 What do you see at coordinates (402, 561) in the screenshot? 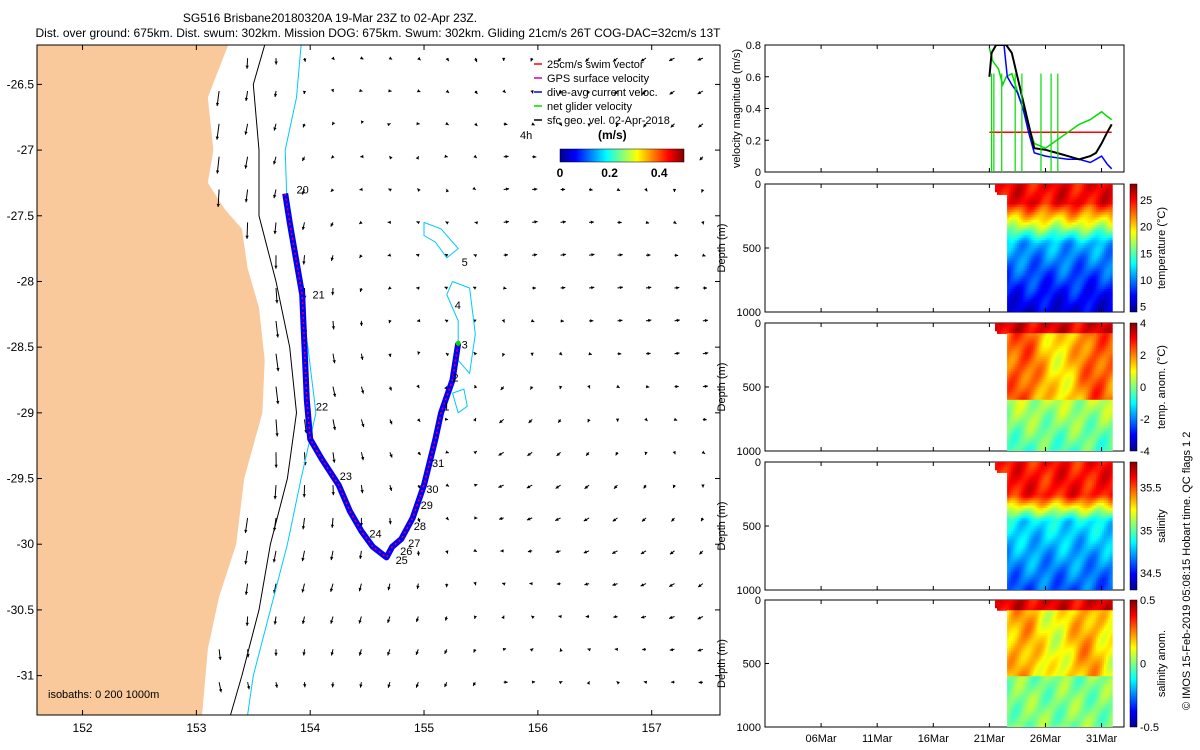
I see `day-label: 25` at bounding box center [402, 561].